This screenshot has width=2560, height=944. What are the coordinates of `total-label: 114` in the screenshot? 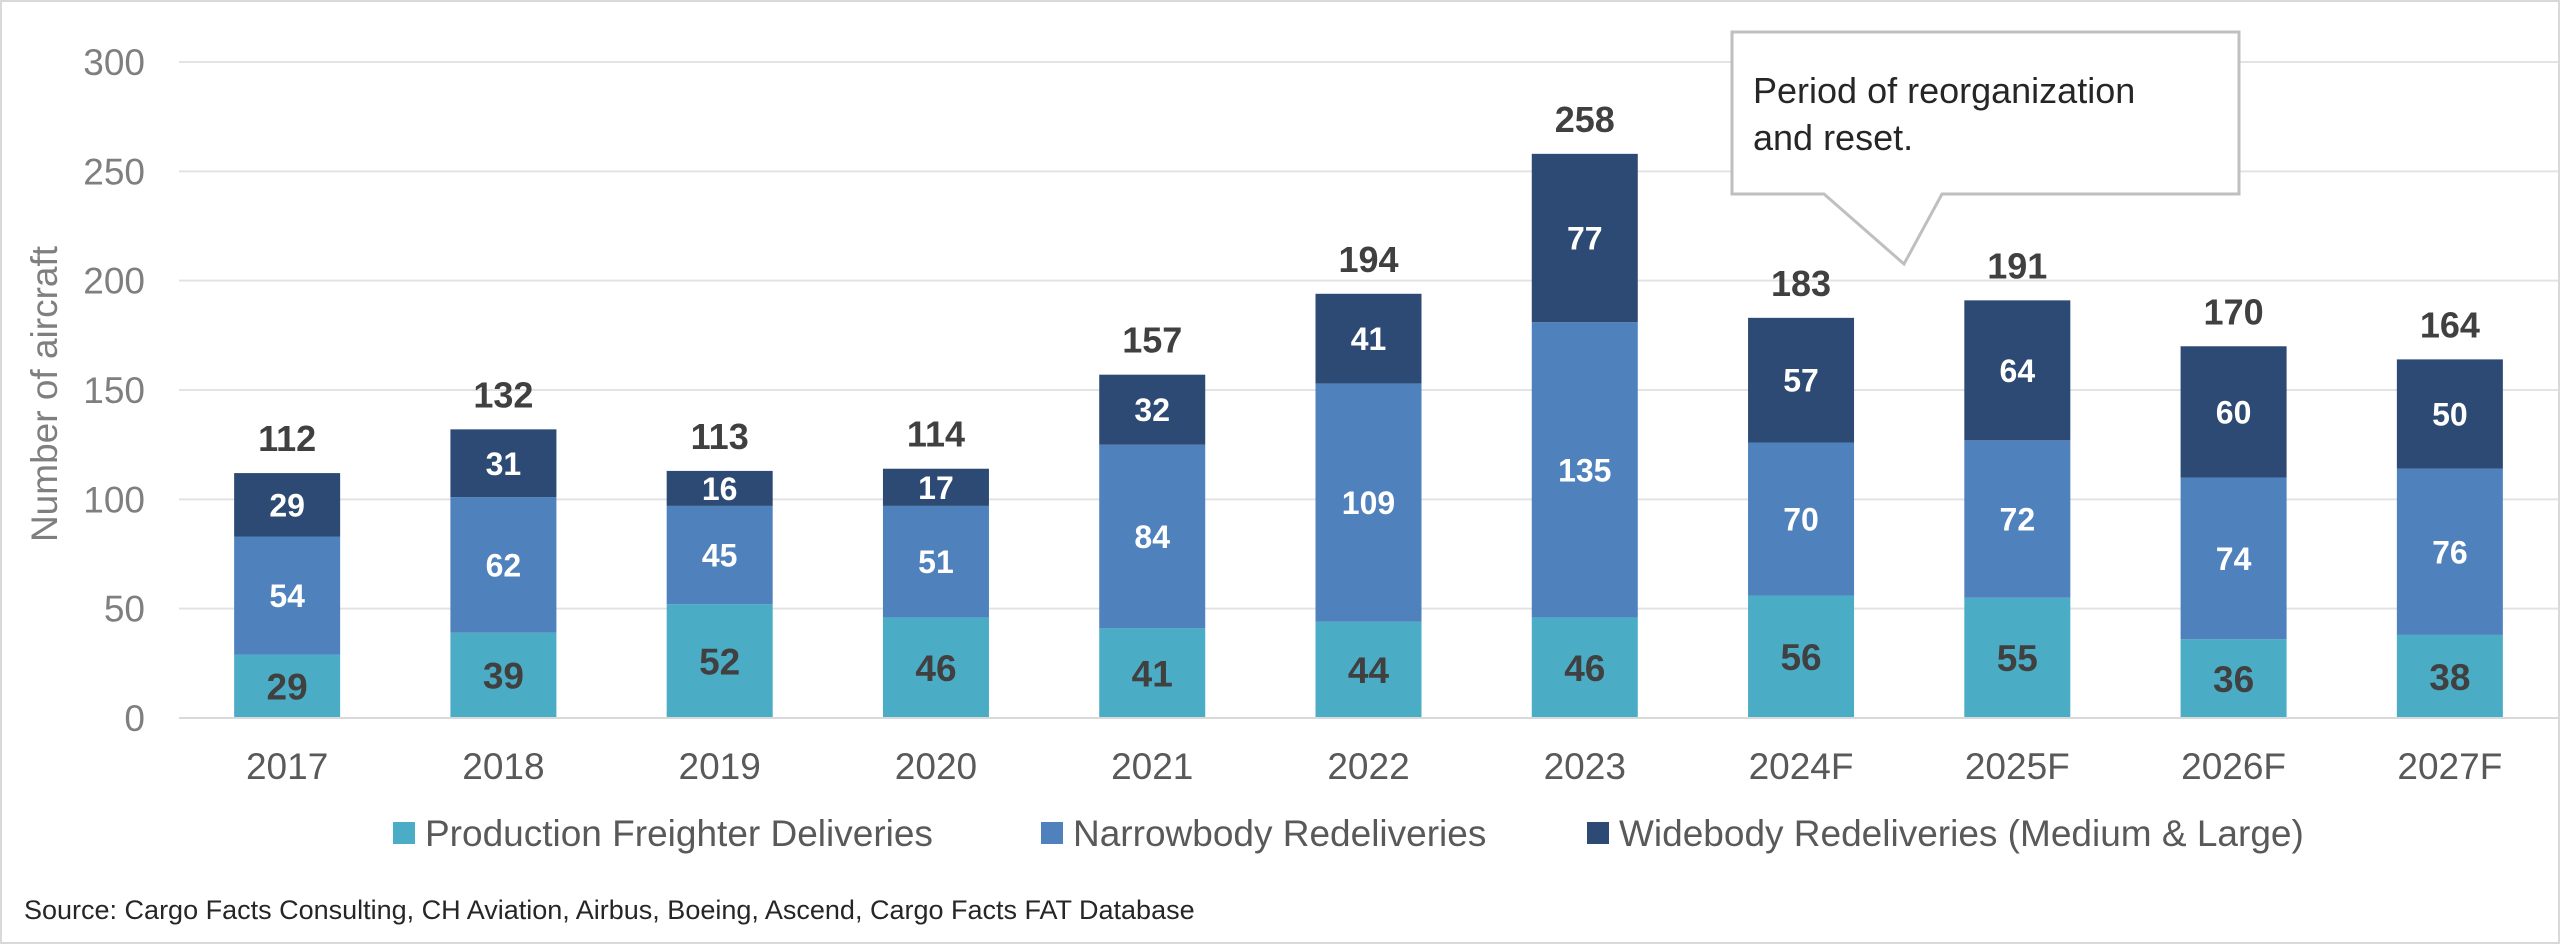 It's located at (936, 434).